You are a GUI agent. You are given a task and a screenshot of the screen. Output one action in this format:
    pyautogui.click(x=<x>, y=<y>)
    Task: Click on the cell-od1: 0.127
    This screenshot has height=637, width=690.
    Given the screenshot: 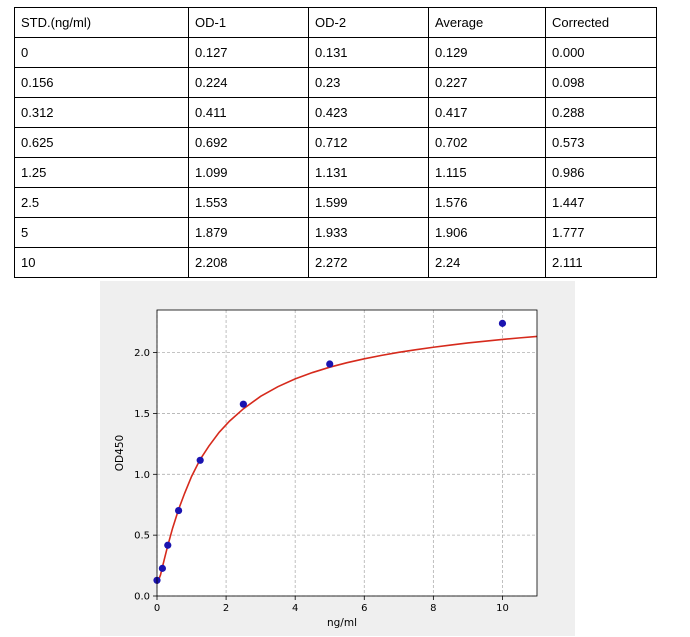 What is the action you would take?
    pyautogui.click(x=248, y=52)
    